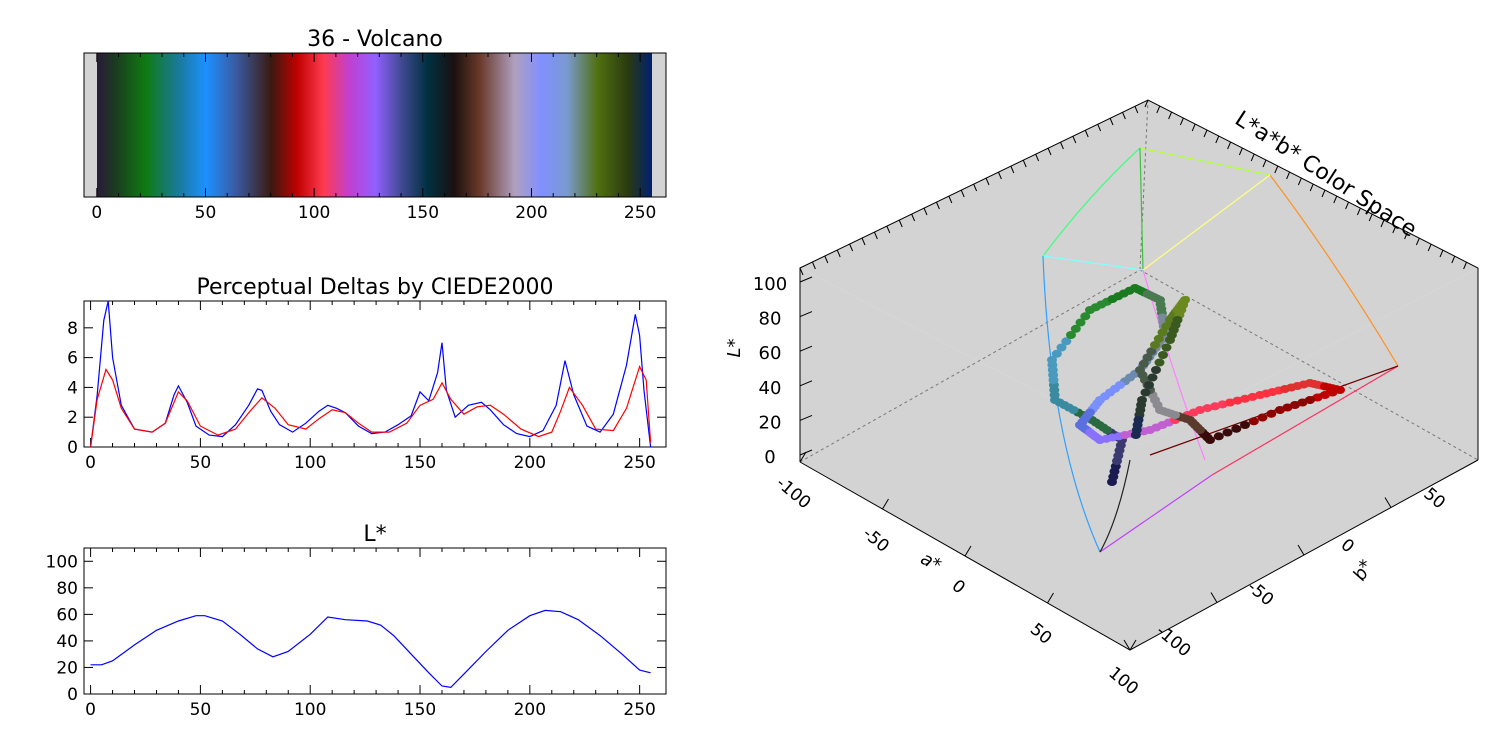 This screenshot has height=748, width=1496. What do you see at coordinates (67, 589) in the screenshot?
I see `lstar-ytick-label: 80` at bounding box center [67, 589].